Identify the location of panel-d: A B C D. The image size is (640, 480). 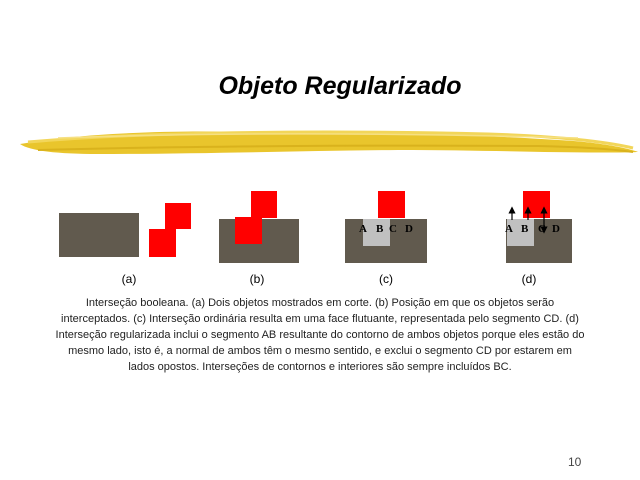
(538, 227).